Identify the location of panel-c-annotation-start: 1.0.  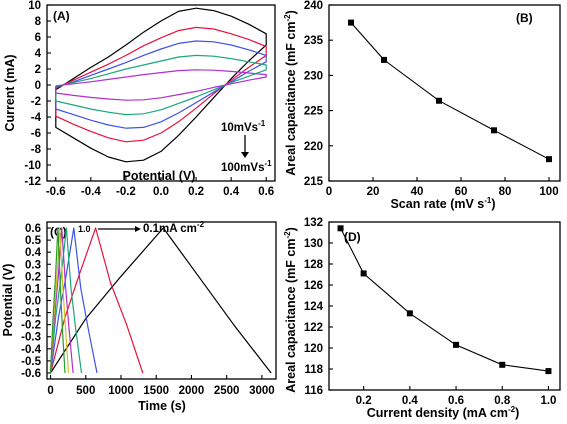
(84, 229).